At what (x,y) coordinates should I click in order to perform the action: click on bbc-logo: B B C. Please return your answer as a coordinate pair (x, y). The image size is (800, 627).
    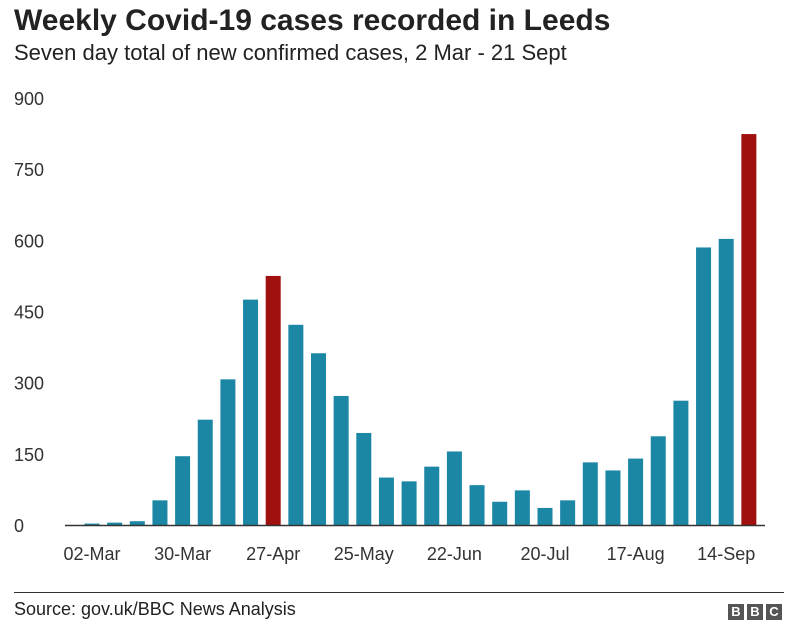
    Looking at the image, I should click on (755, 612).